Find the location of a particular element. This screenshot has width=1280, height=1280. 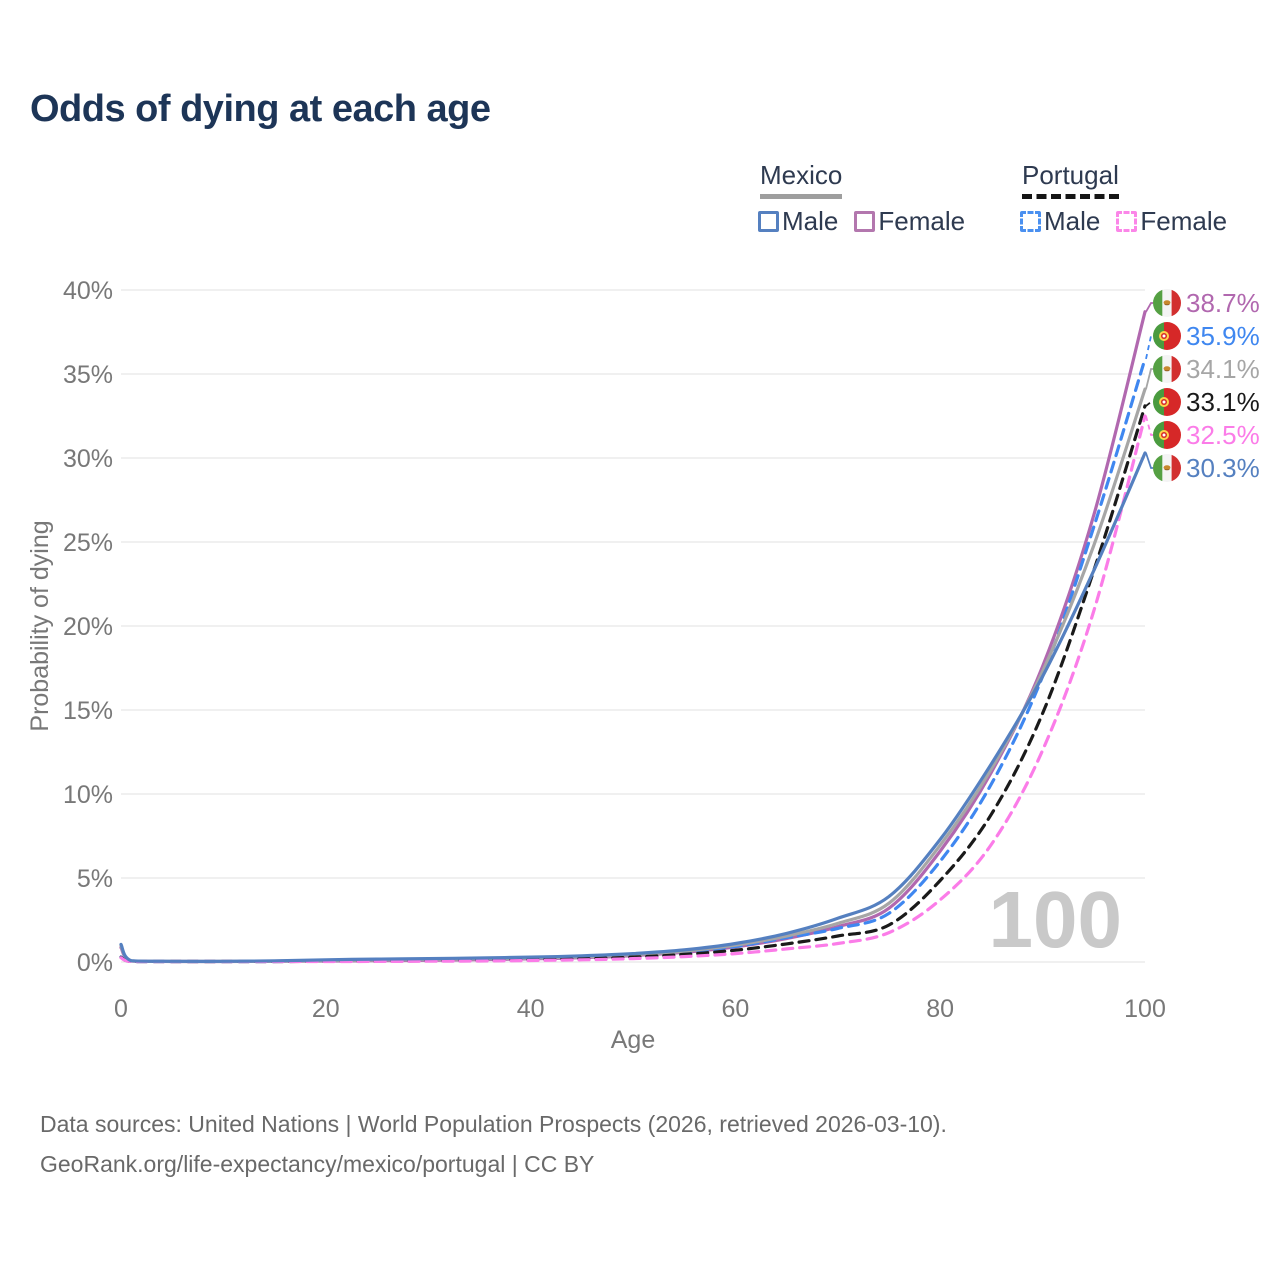

y-tick-10: 10% is located at coordinates (88, 795).